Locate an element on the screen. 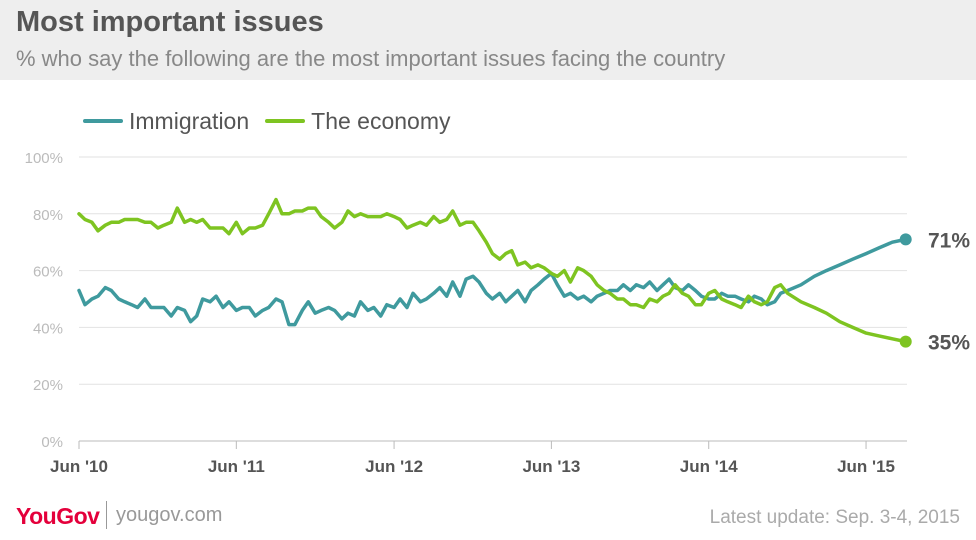  x-tick-label: Jun '13 is located at coordinates (551, 466).